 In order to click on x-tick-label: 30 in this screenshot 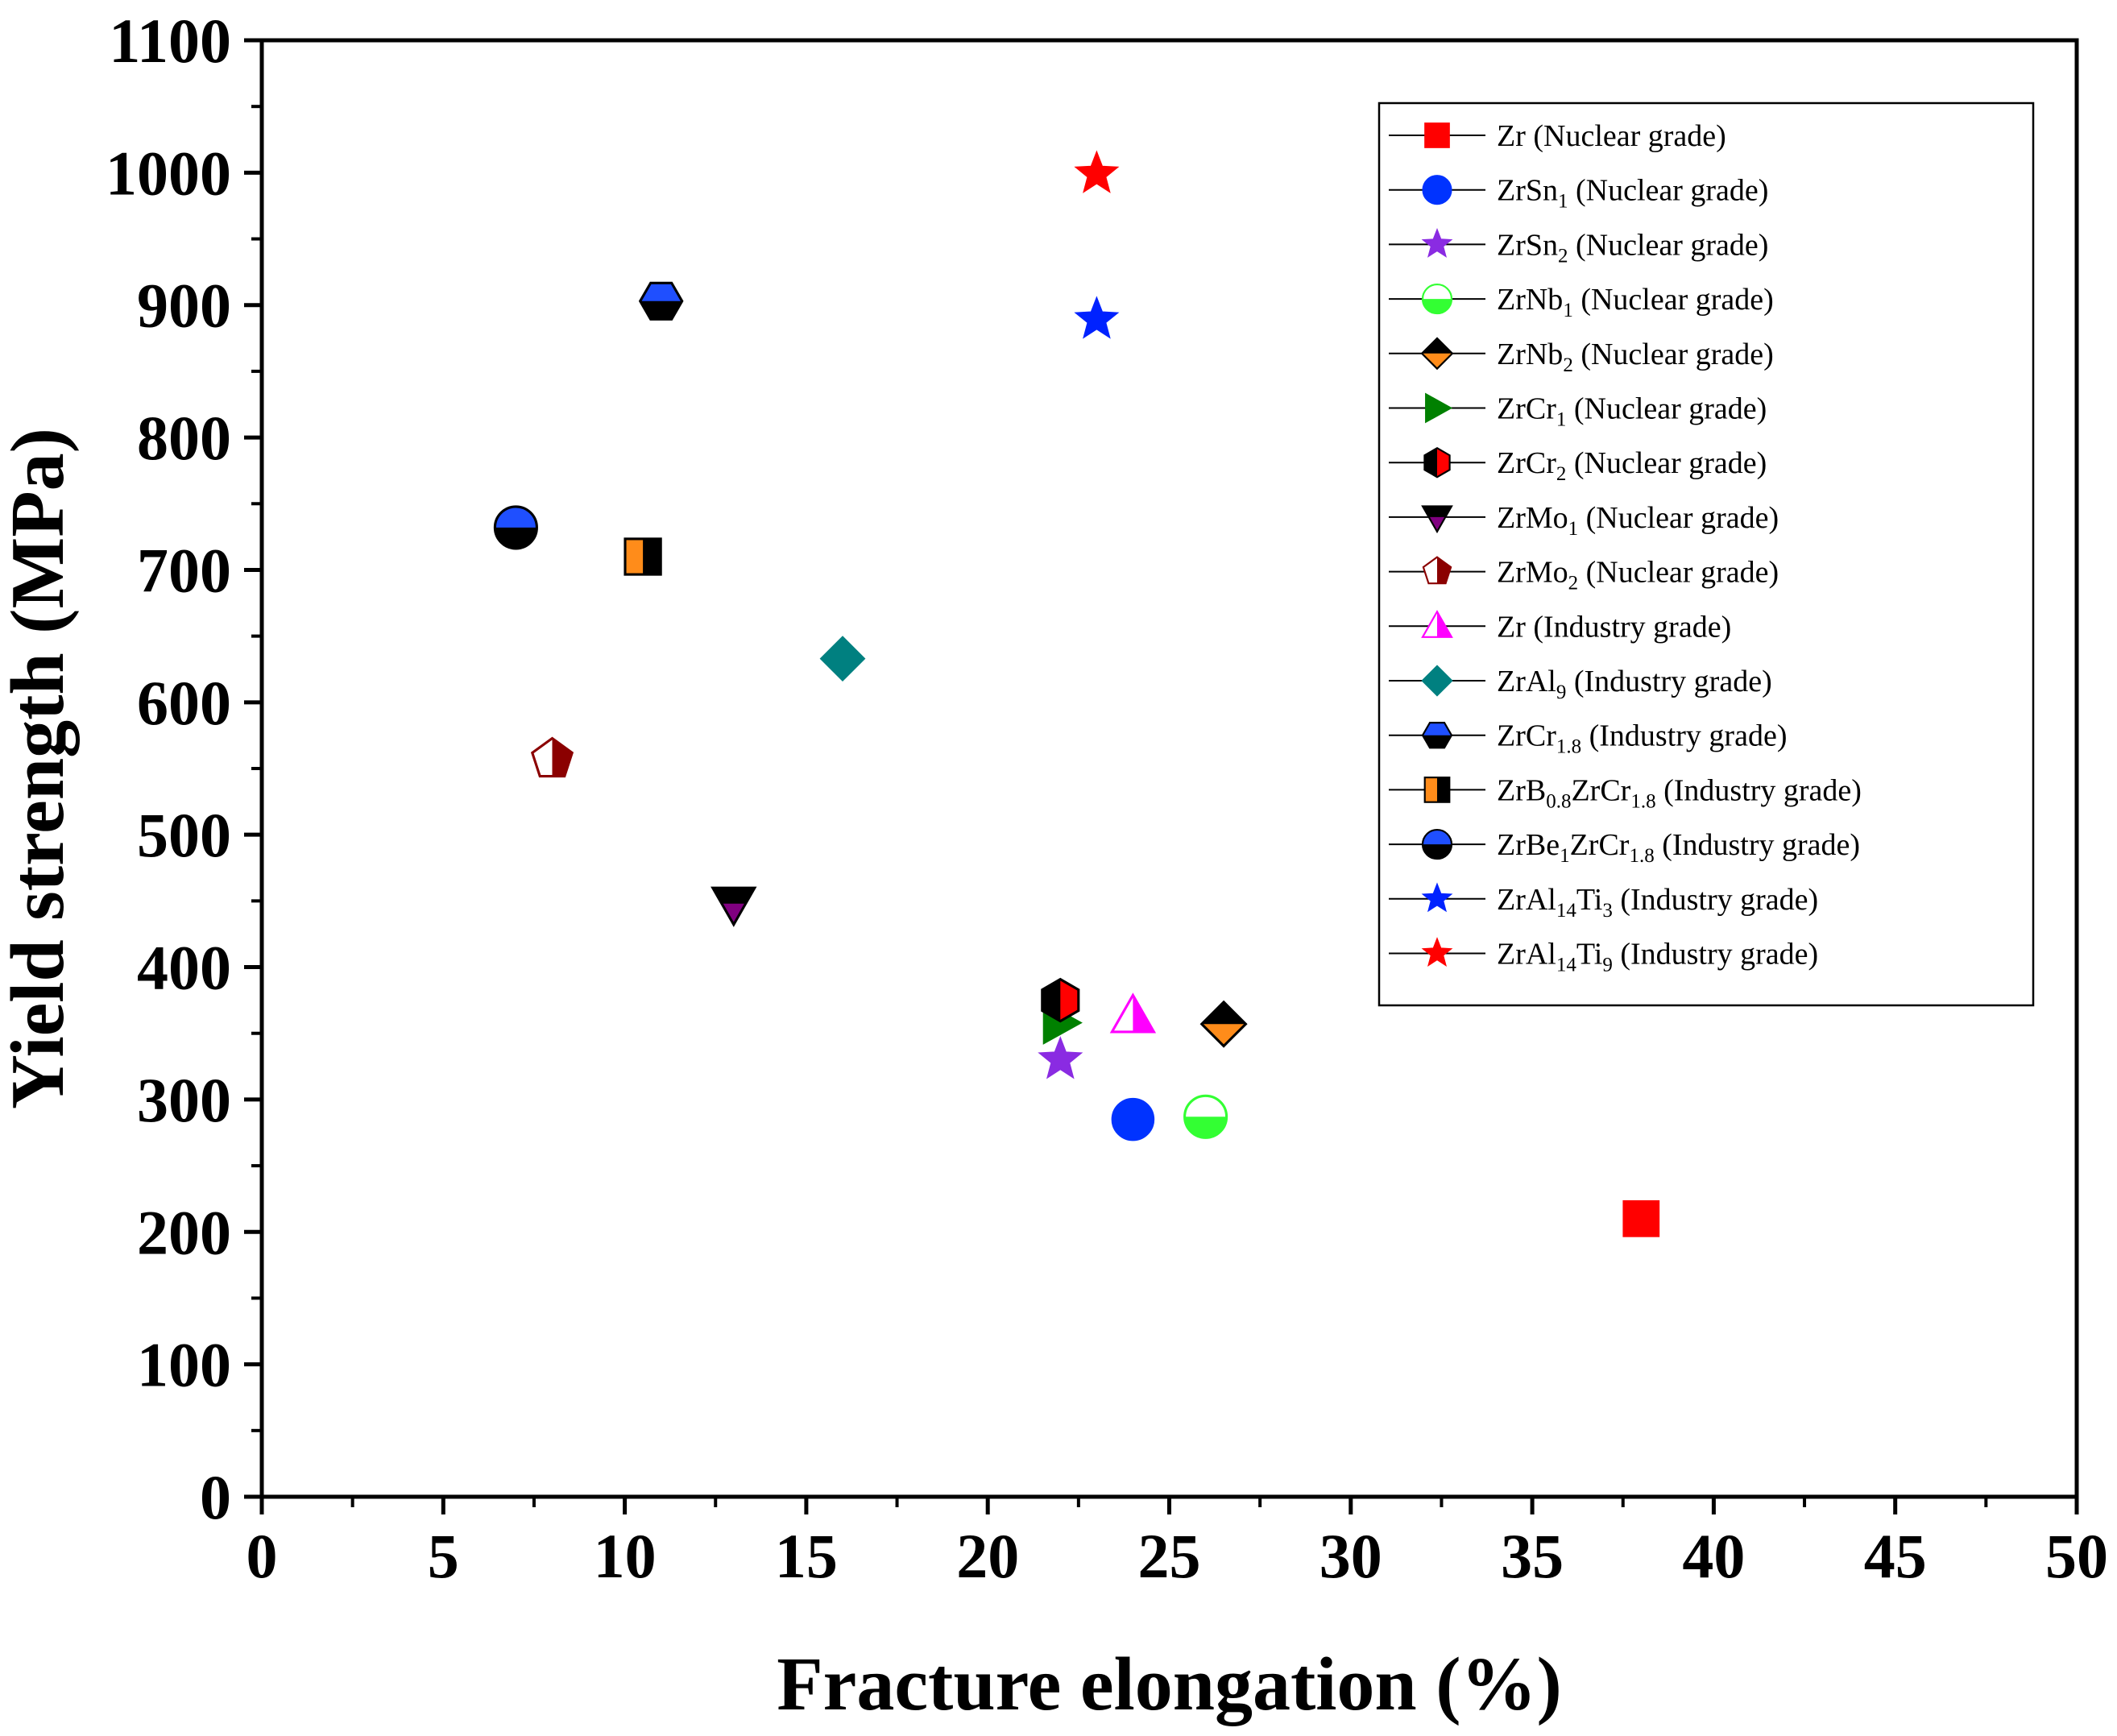, I will do `click(1351, 1556)`.